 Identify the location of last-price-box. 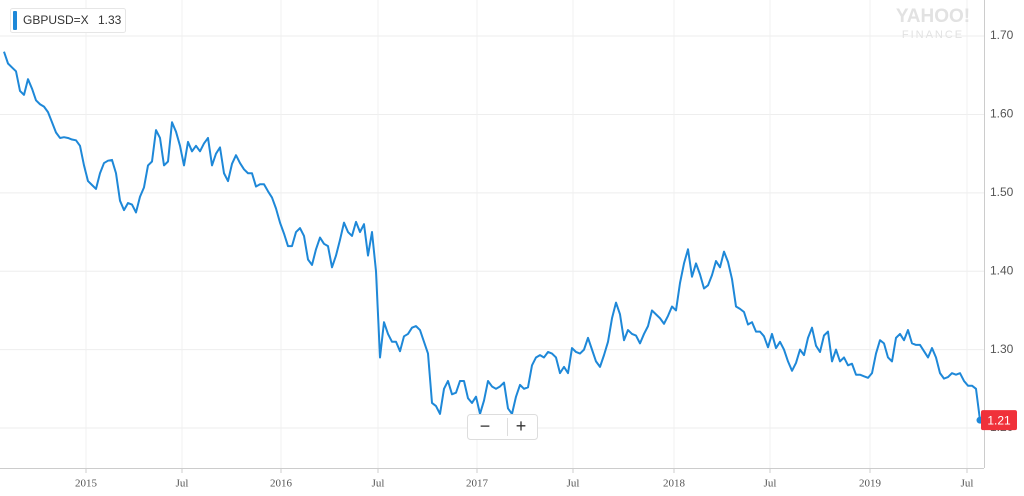
(999, 420).